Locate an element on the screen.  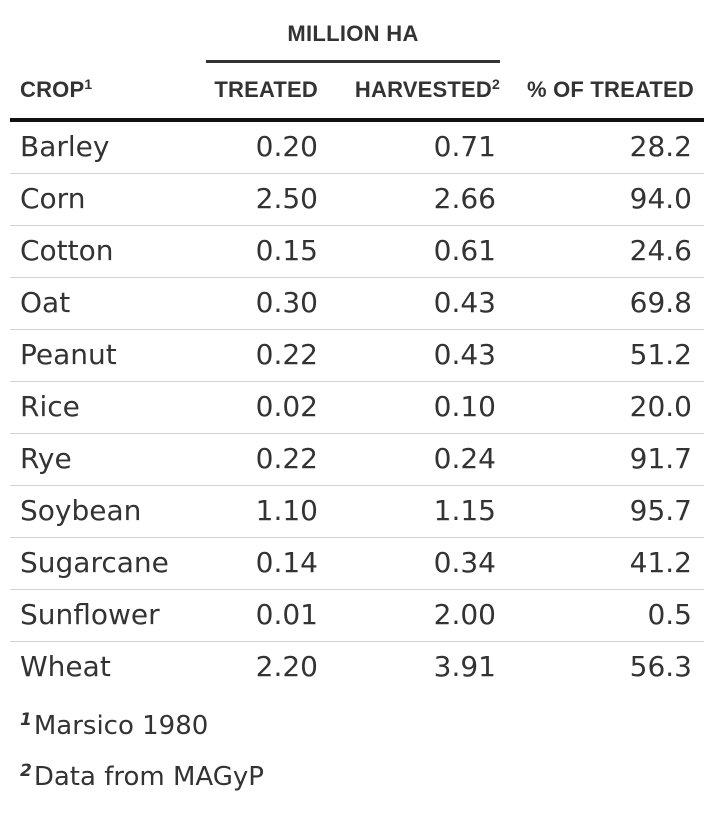
cell-treated: 2.20 is located at coordinates (286, 666).